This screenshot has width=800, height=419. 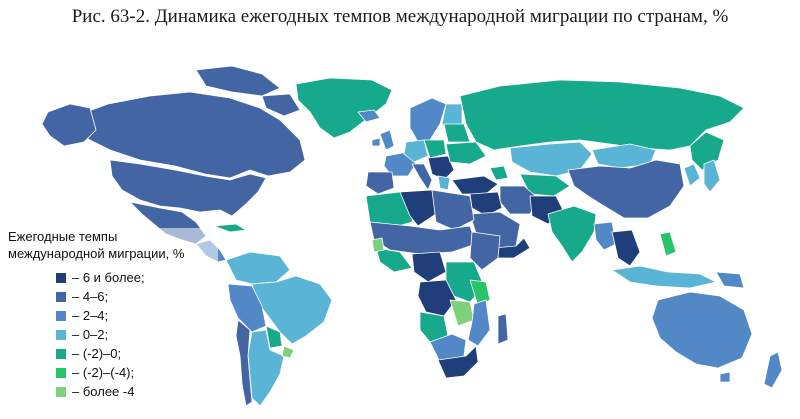 What do you see at coordinates (387, 140) in the screenshot?
I see `region-uk` at bounding box center [387, 140].